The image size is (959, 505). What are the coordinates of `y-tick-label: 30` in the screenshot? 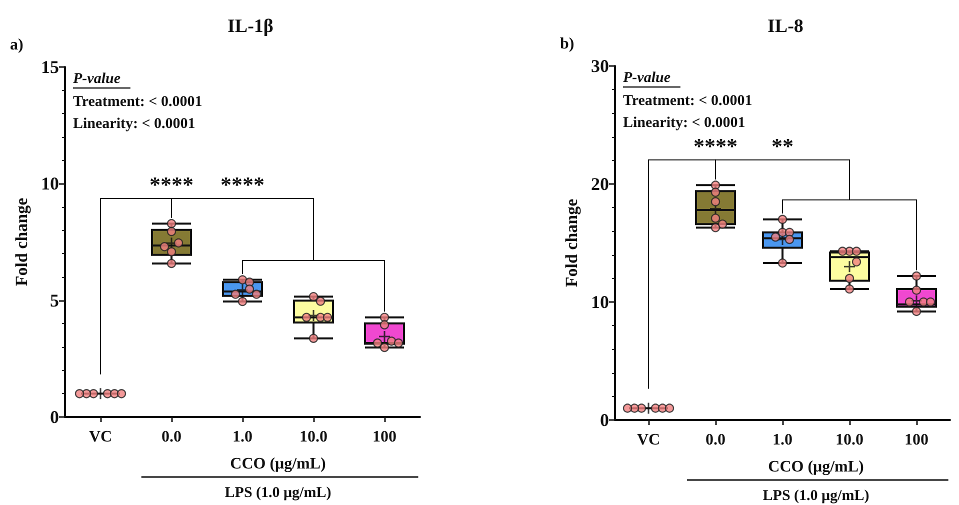 It's located at (600, 66).